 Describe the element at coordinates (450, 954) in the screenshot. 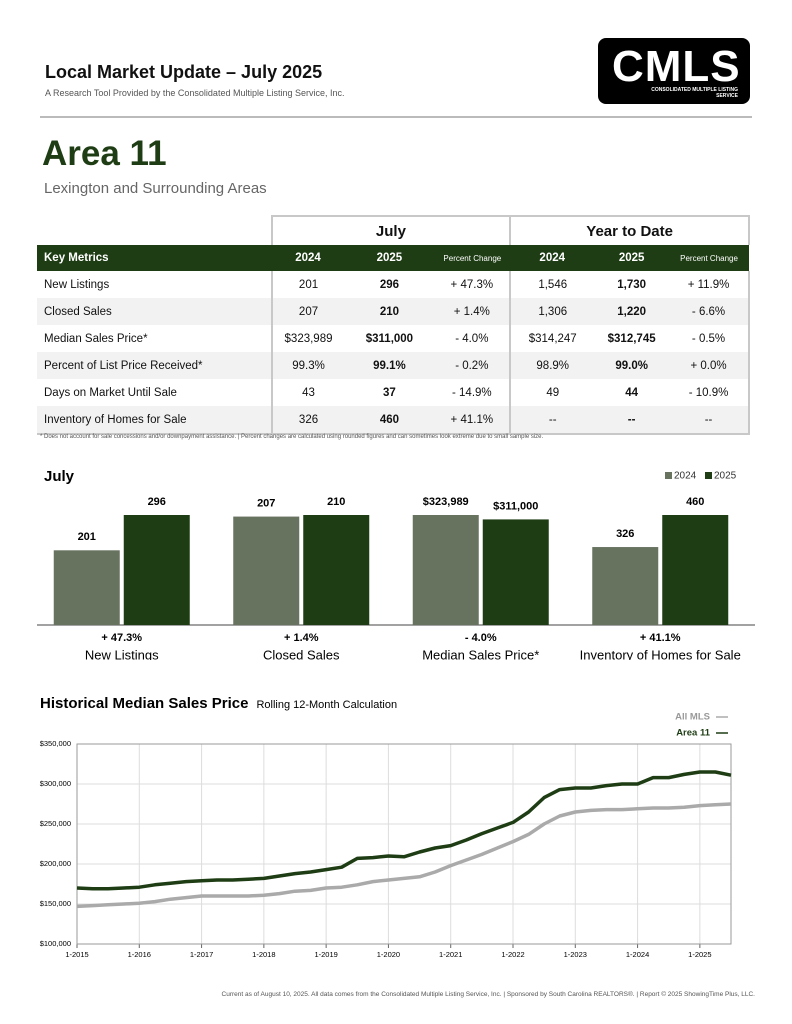

I see `x-tick-label: 1-2021` at that location.